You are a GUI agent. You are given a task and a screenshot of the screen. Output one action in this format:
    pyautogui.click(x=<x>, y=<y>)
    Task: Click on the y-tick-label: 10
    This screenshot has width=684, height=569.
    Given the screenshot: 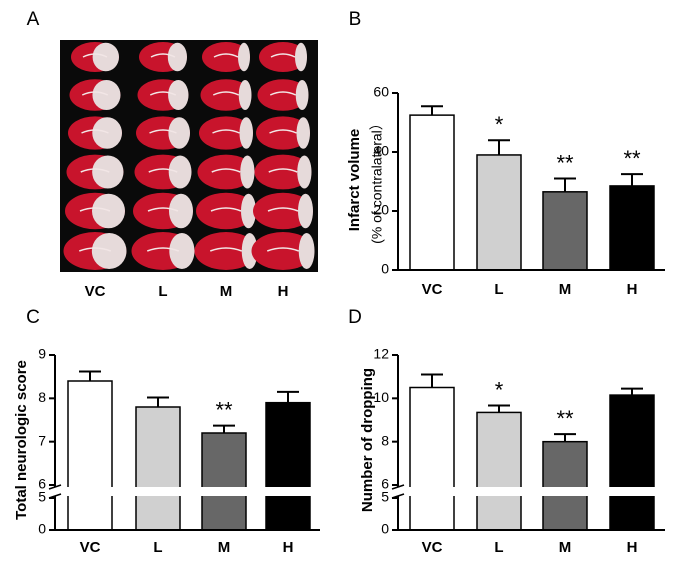 What is the action you would take?
    pyautogui.click(x=381, y=397)
    